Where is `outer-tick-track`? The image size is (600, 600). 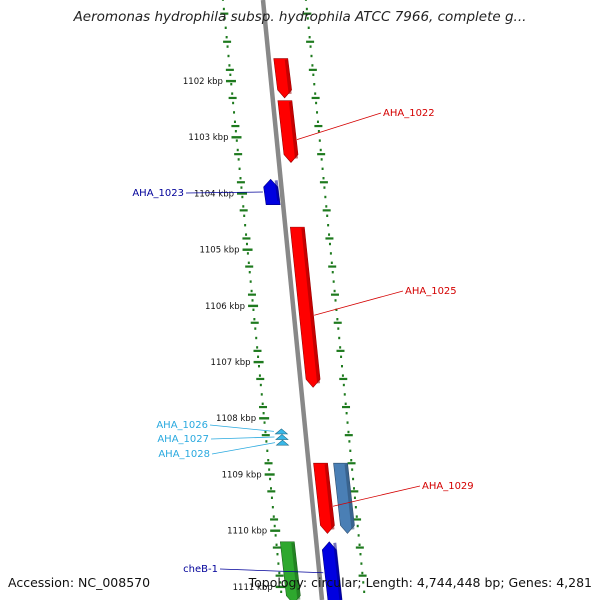
outer-tick-track is located at coordinates (335, 296).